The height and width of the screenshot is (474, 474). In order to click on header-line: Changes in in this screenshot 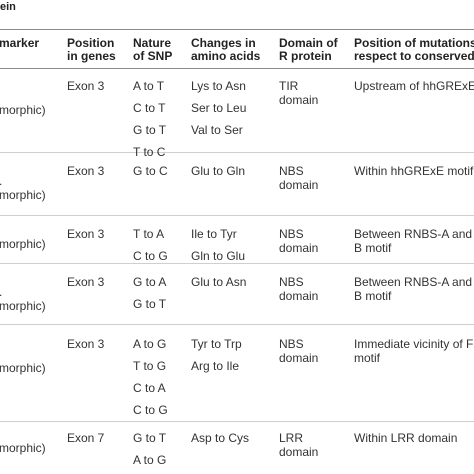, I will do `click(223, 43)`.